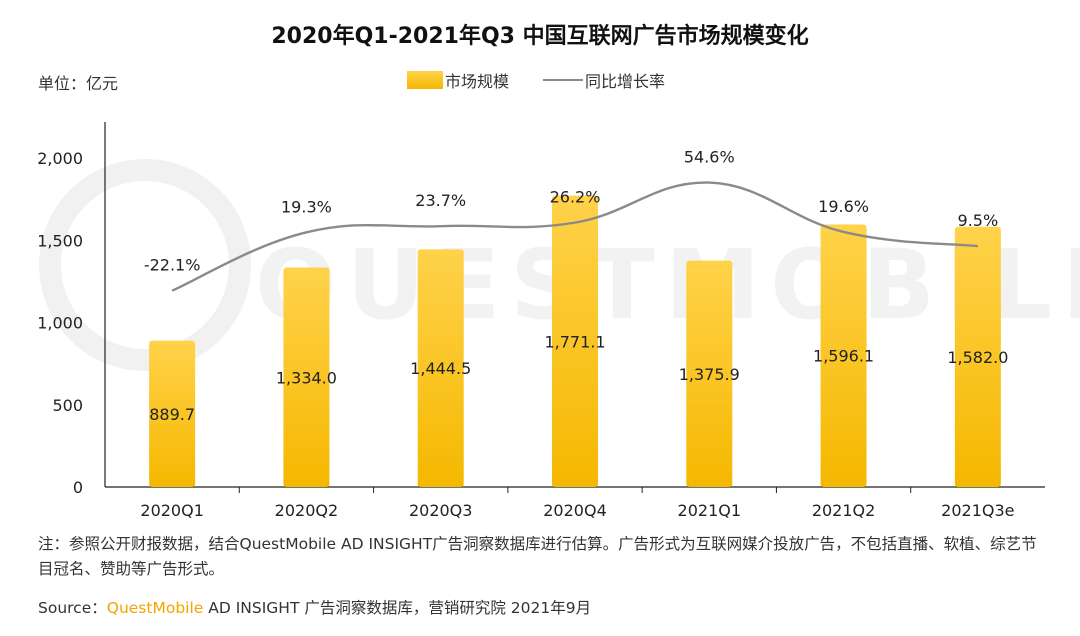 The width and height of the screenshot is (1080, 636). Describe the element at coordinates (397, 608) in the screenshot. I see `source-rest: AD INSIGHT 广告洞察数据库，营销研究院 2021年9月` at that location.